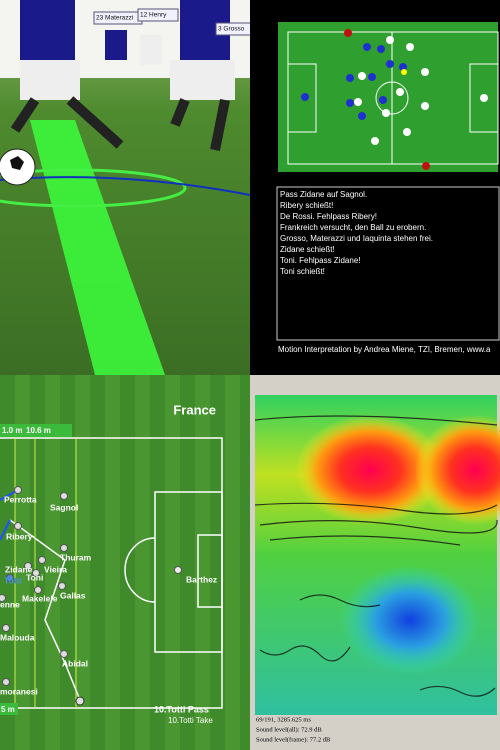 This screenshot has height=750, width=500. Describe the element at coordinates (76, 557) in the screenshot. I see `player-name: Thuram` at that location.